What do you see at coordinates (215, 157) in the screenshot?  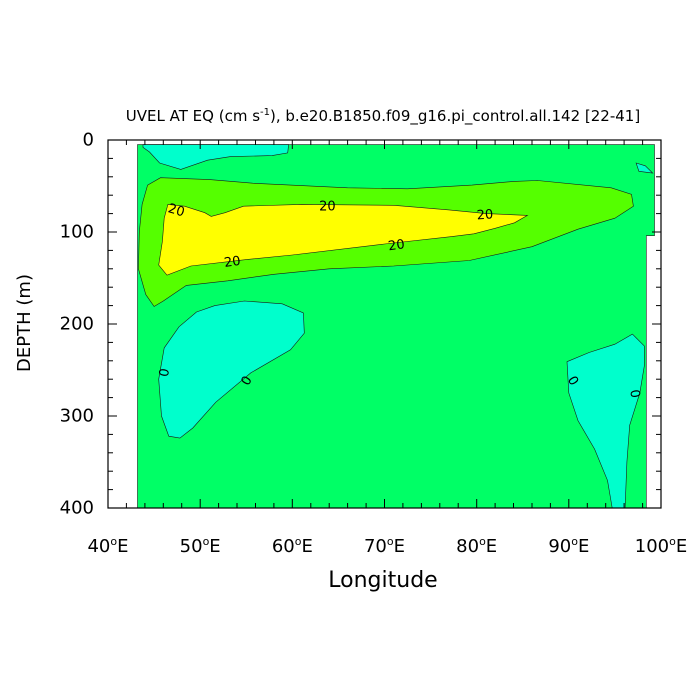 I see `negative-surface-patch` at bounding box center [215, 157].